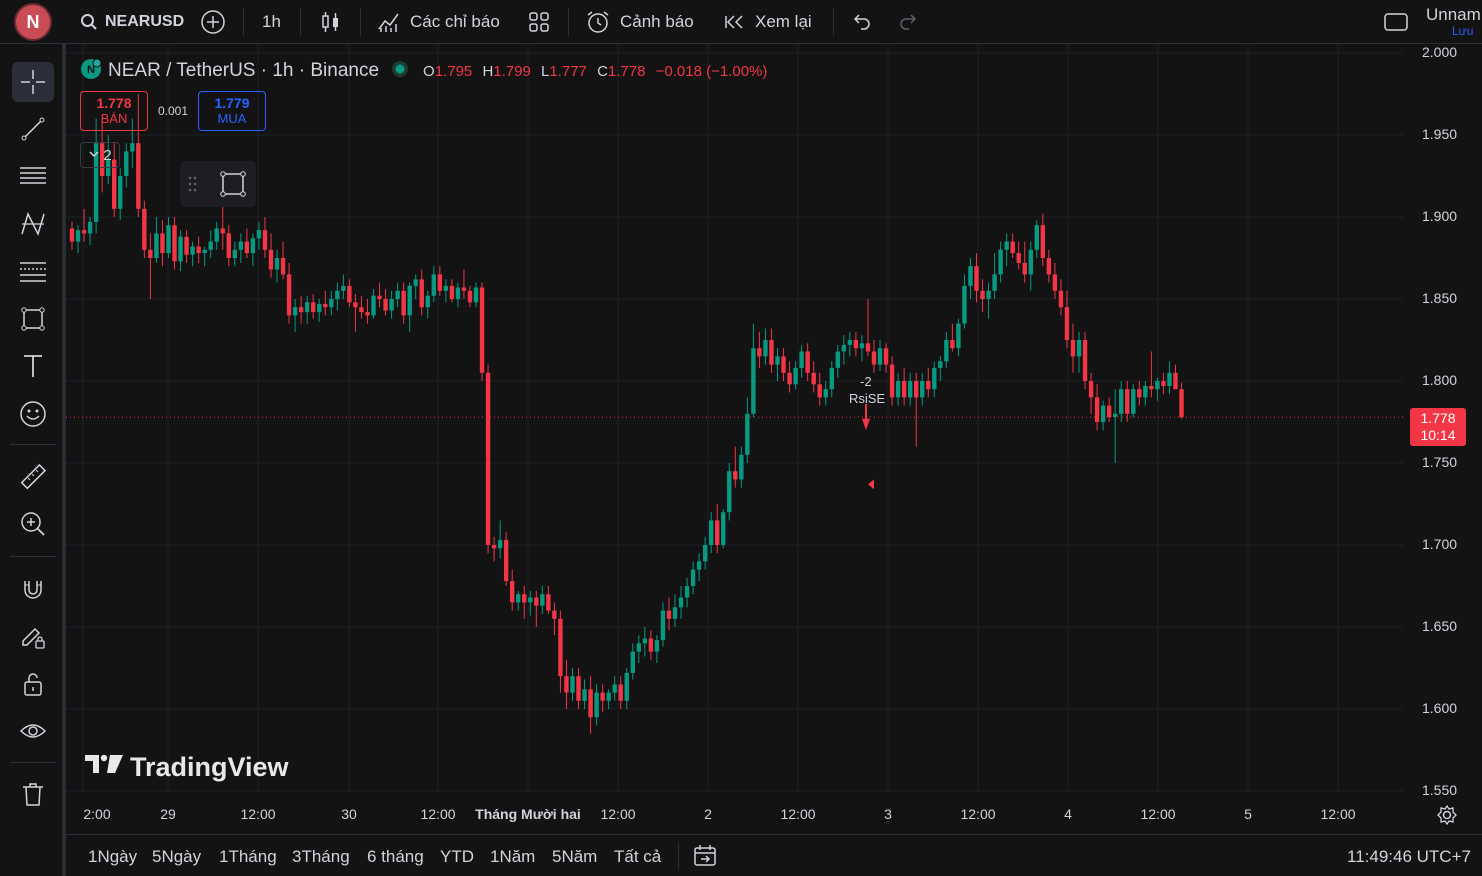  What do you see at coordinates (33, 524) in the screenshot?
I see `zoom-tool` at bounding box center [33, 524].